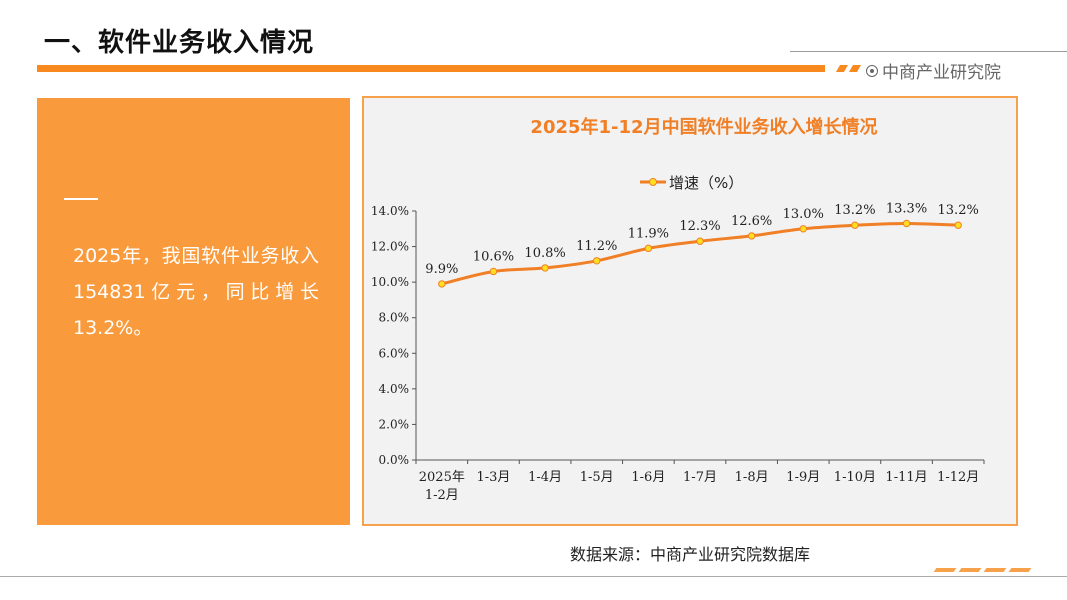 This screenshot has height=600, width=1067. What do you see at coordinates (390, 282) in the screenshot?
I see `y-tick-label: 10.0%` at bounding box center [390, 282].